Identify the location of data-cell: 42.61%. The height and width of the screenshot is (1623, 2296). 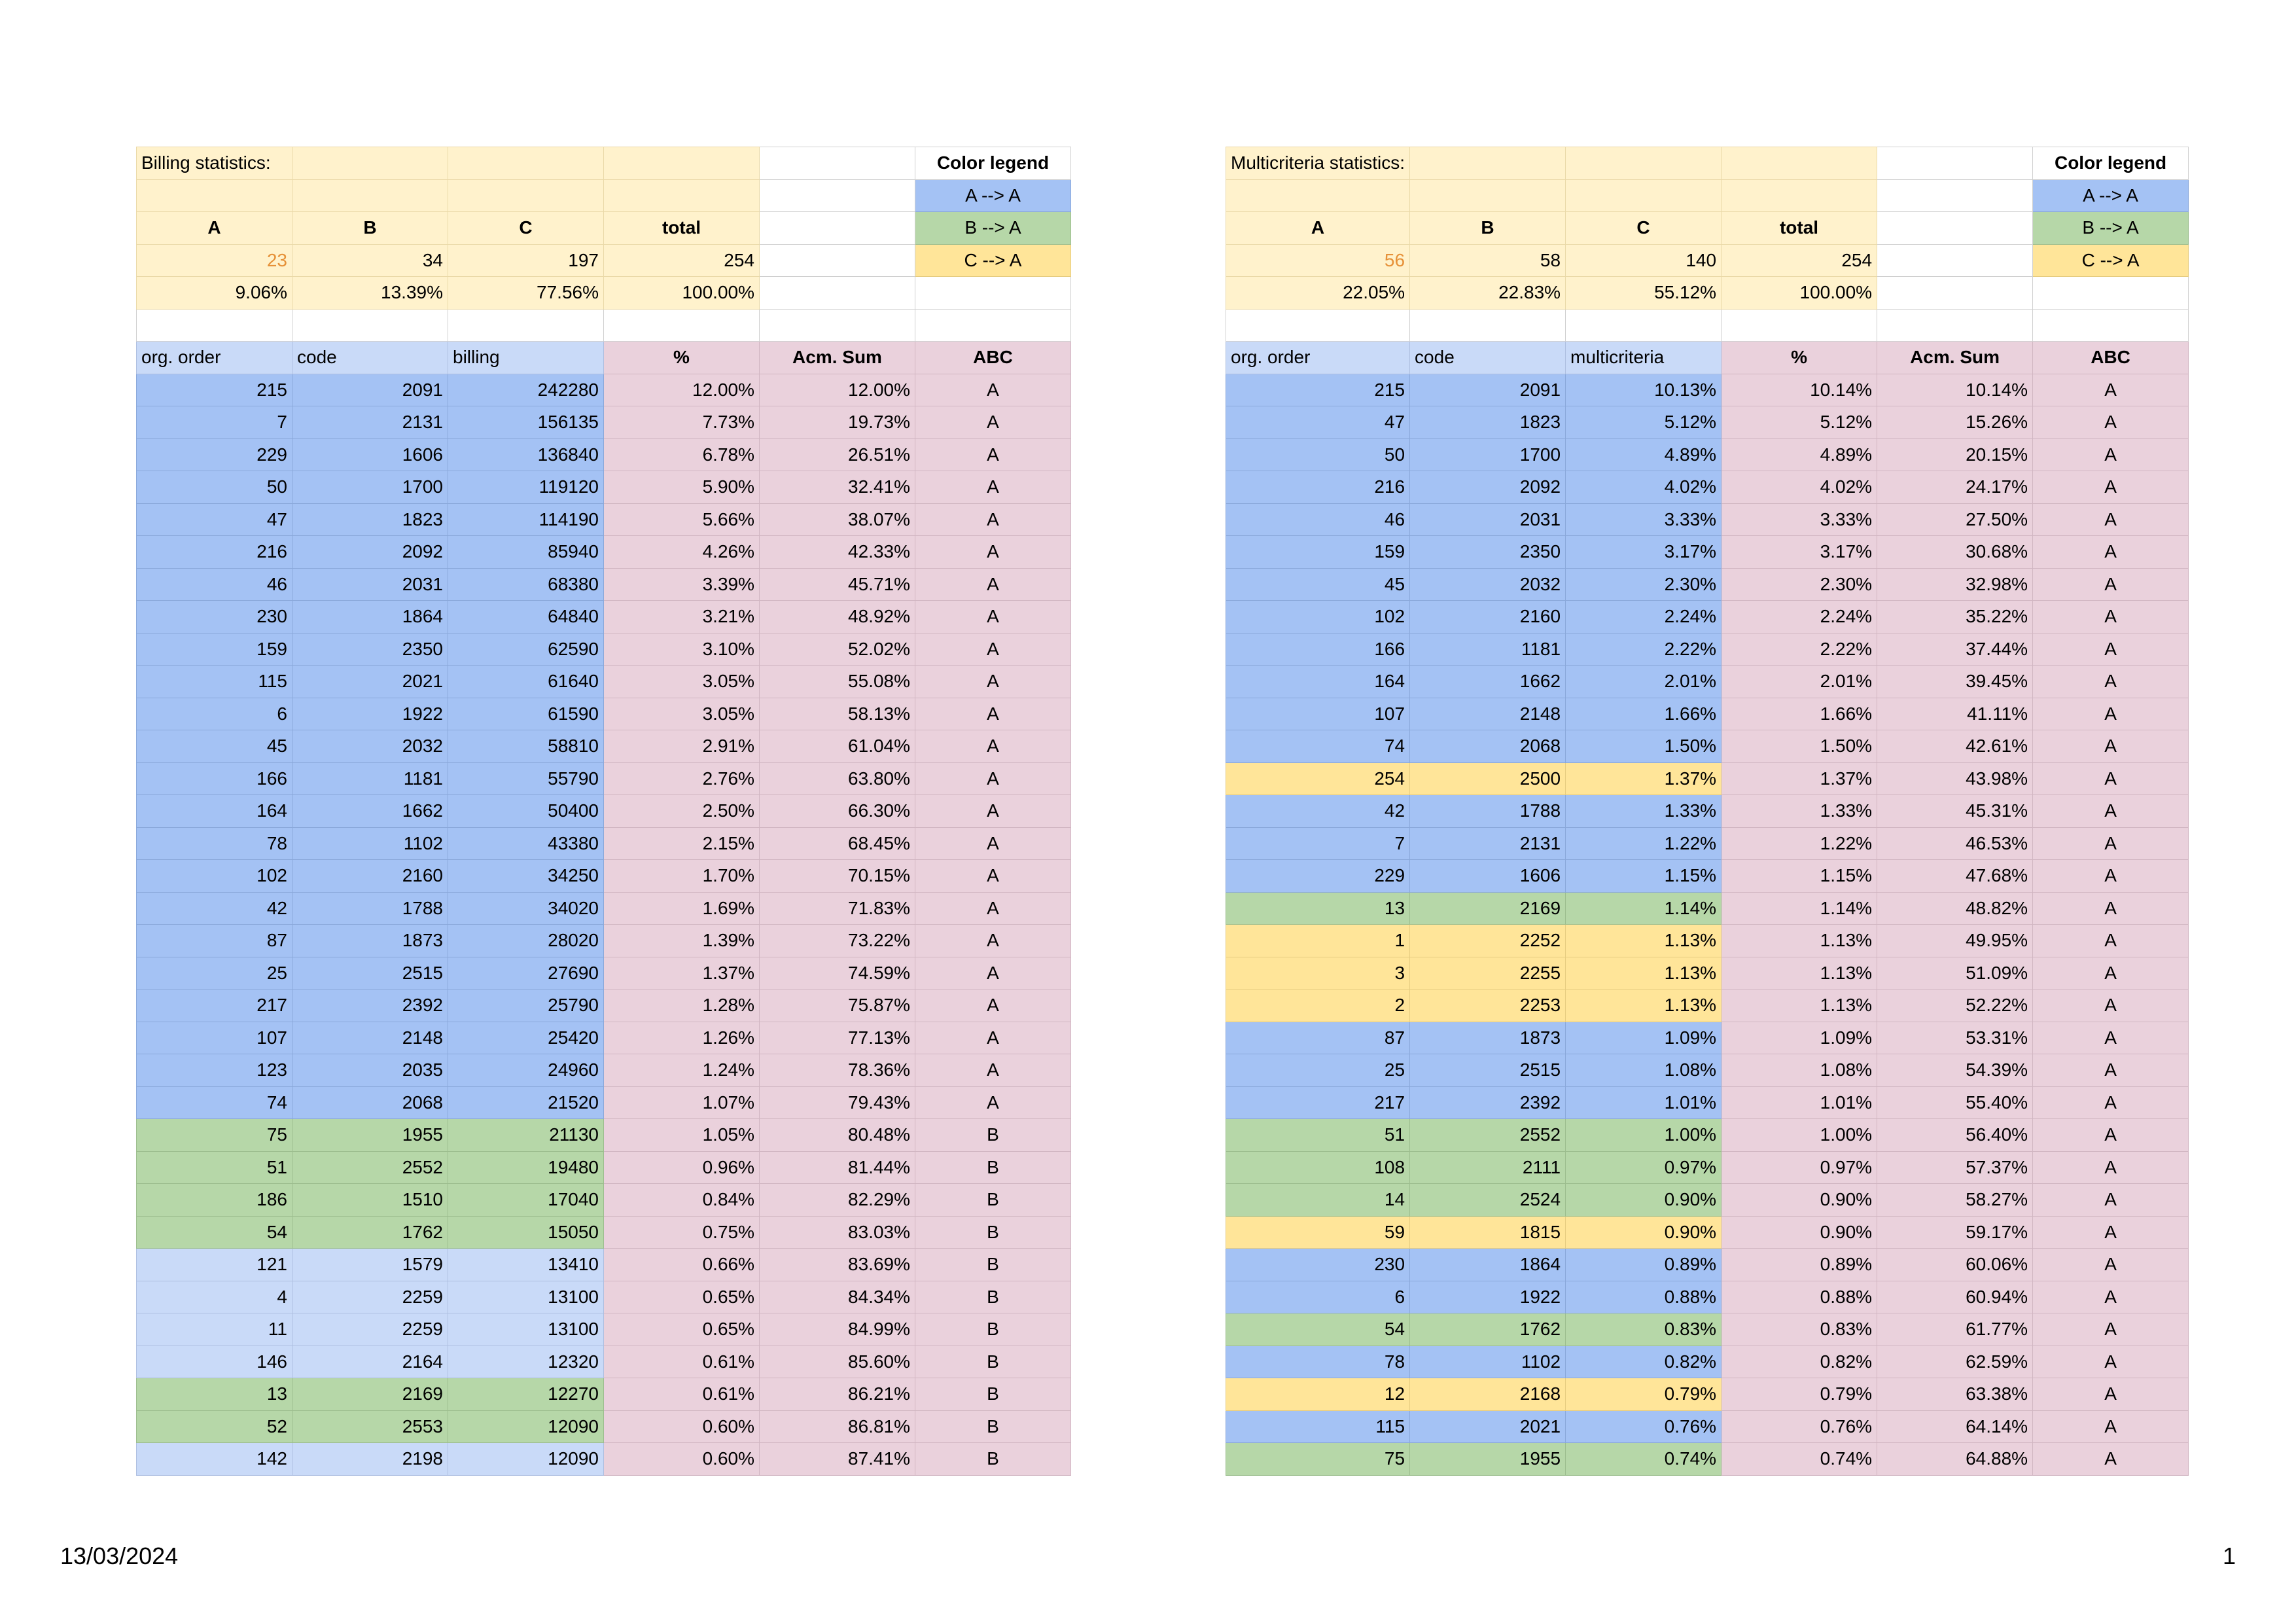
(1955, 747).